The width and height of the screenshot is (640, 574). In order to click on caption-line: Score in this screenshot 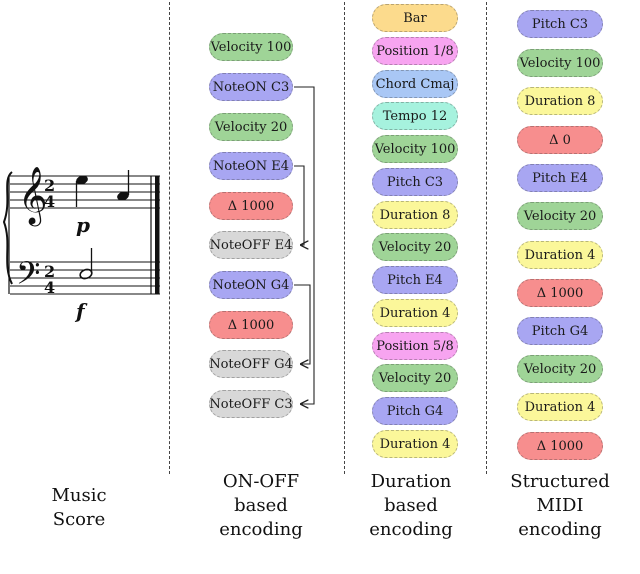, I will do `click(79, 519)`.